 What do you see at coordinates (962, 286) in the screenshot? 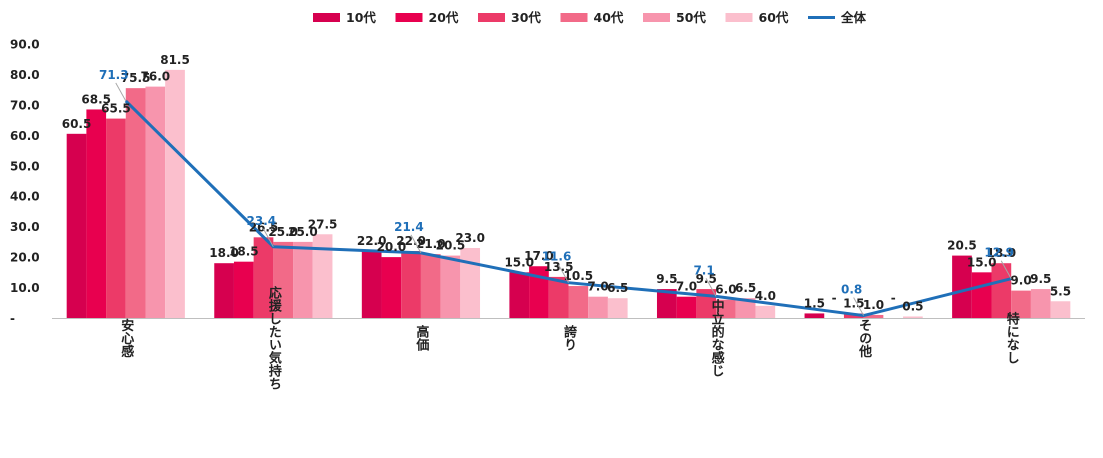
I see `bar-10代-6` at bounding box center [962, 286].